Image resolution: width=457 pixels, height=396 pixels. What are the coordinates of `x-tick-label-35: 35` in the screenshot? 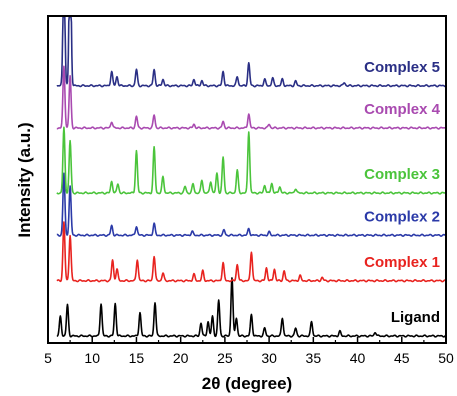 It's located at (314, 358).